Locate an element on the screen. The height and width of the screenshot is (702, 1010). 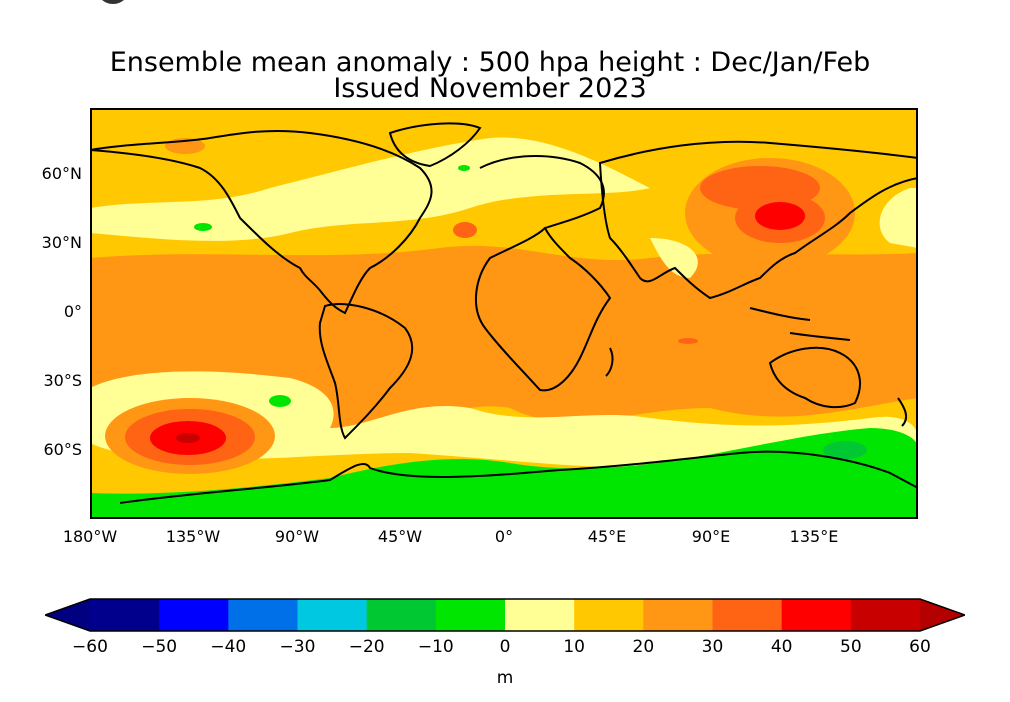
field-yellow-asia is located at coordinates (674, 258).